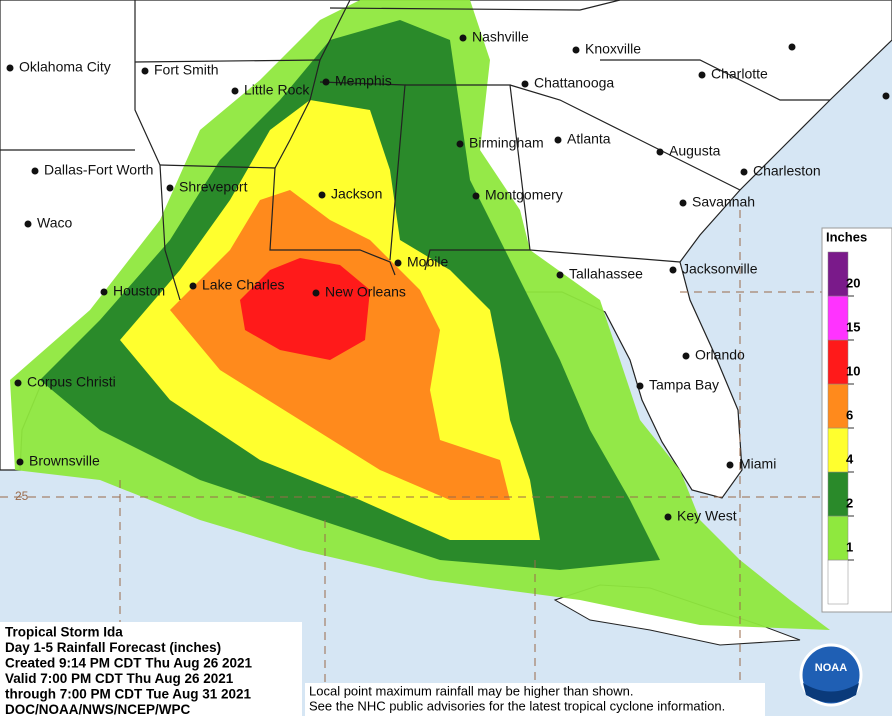 Image resolution: width=892 pixels, height=716 pixels. Describe the element at coordinates (54, 223) in the screenshot. I see `city-label: Waco` at that location.